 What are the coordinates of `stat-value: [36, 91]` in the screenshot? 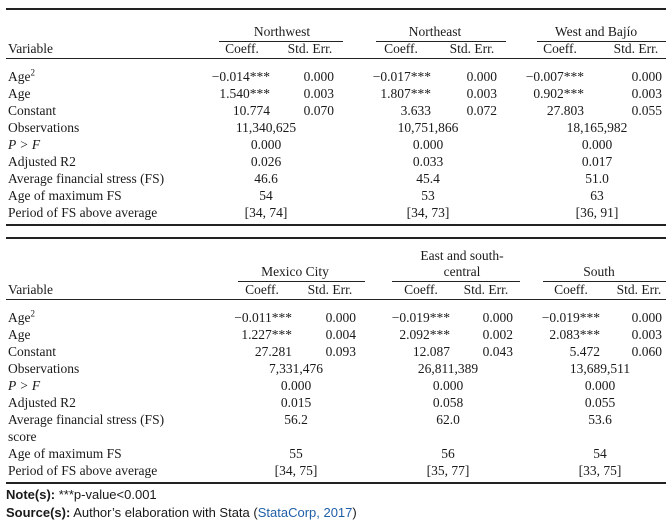 It's located at (597, 212).